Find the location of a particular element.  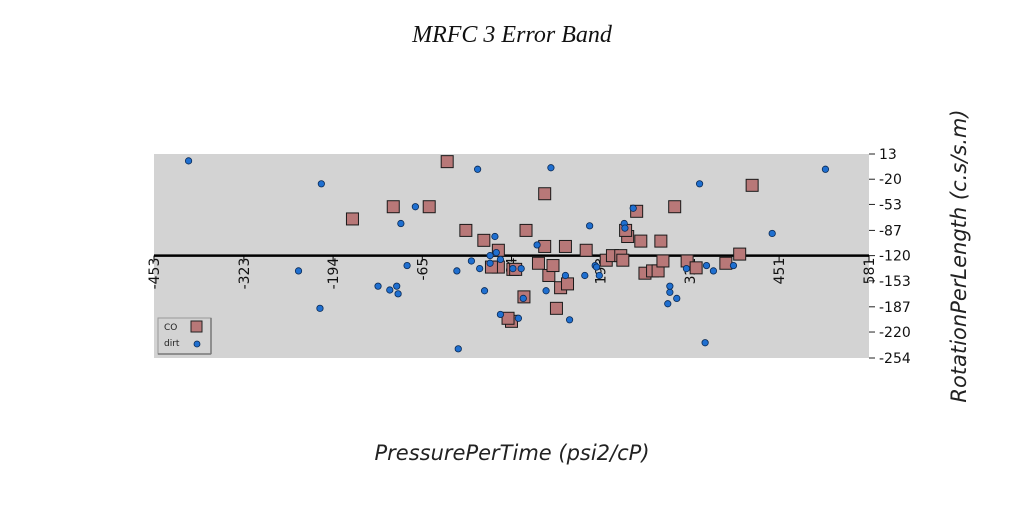

y-tick-label: -87 is located at coordinates (890, 231).